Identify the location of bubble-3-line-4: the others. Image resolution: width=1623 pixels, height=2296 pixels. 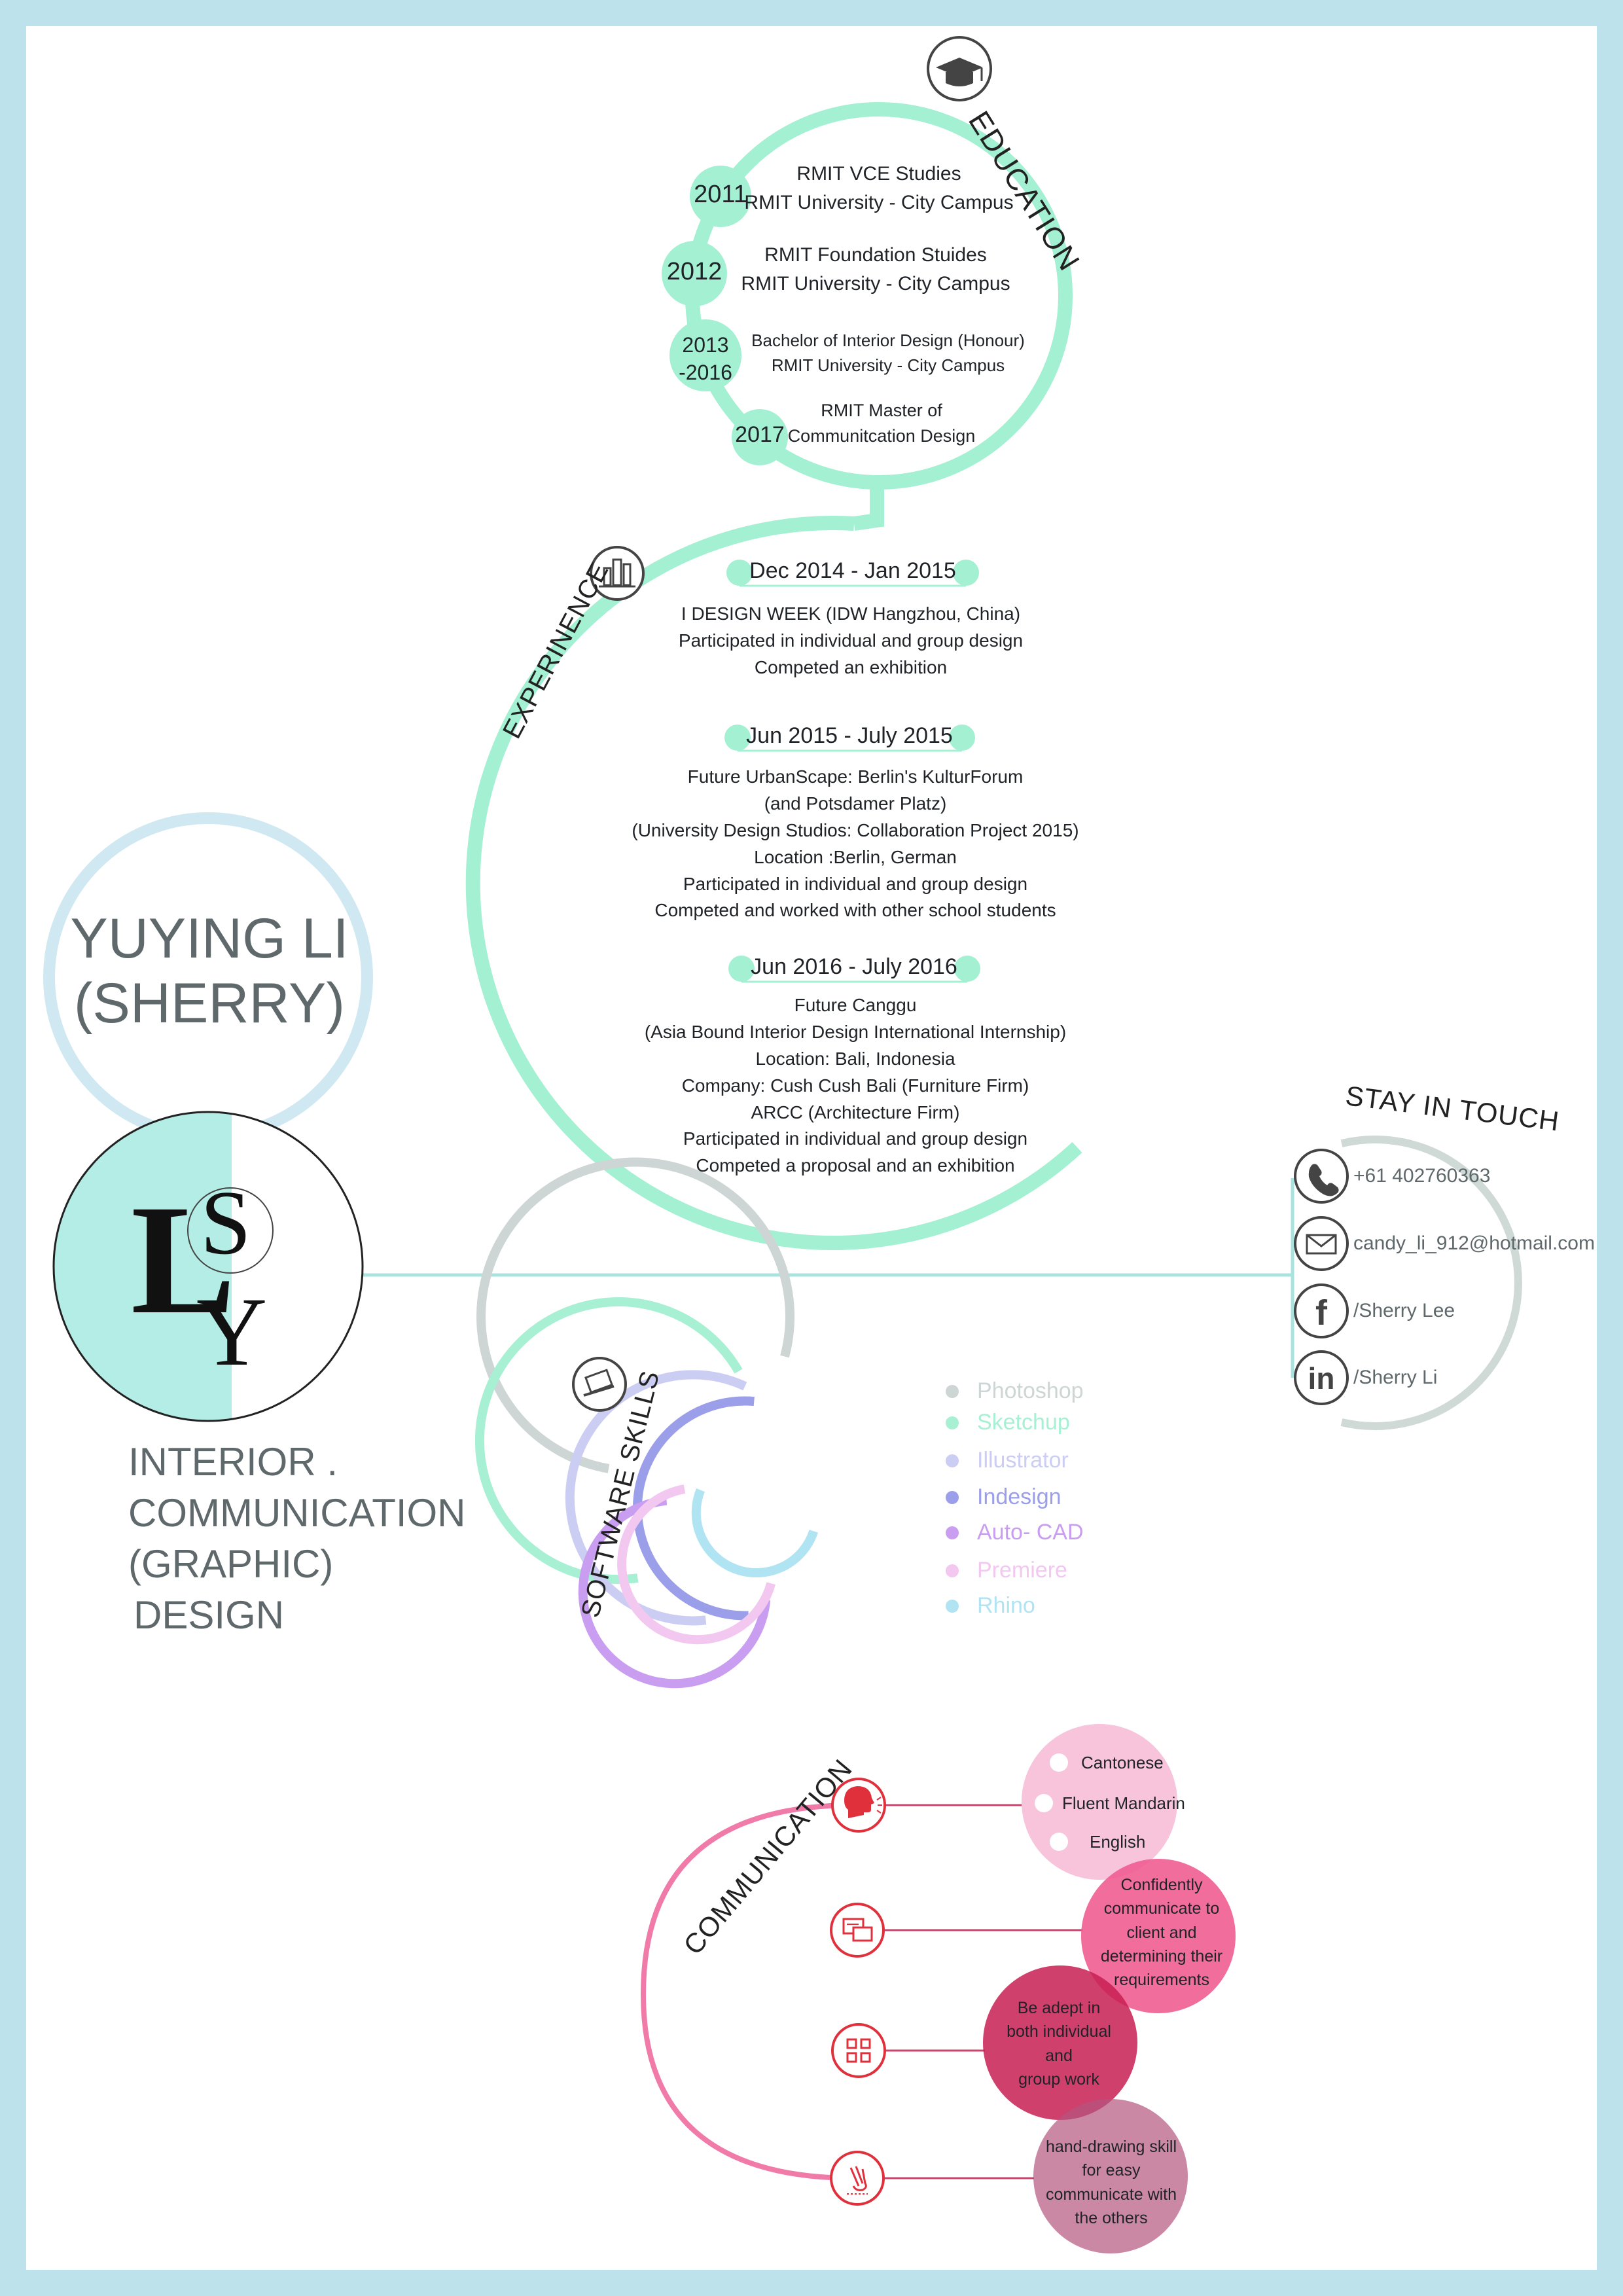
(1111, 2217).